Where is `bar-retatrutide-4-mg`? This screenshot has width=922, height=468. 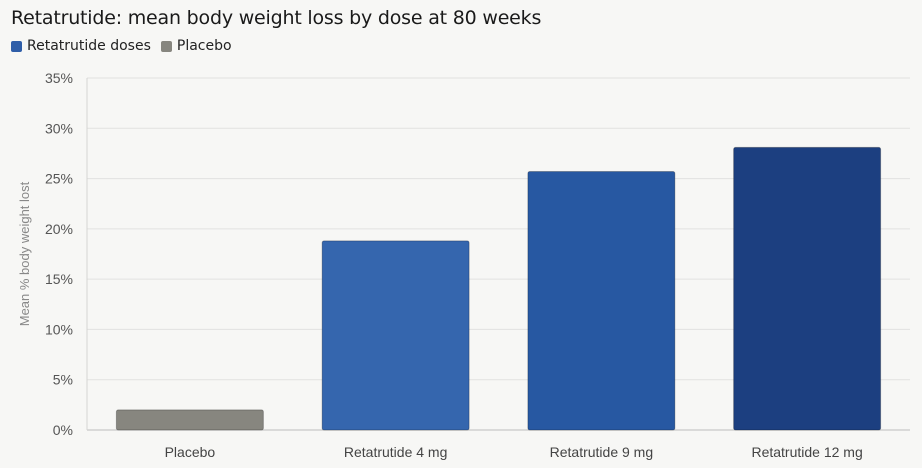 bar-retatrutide-4-mg is located at coordinates (395, 335).